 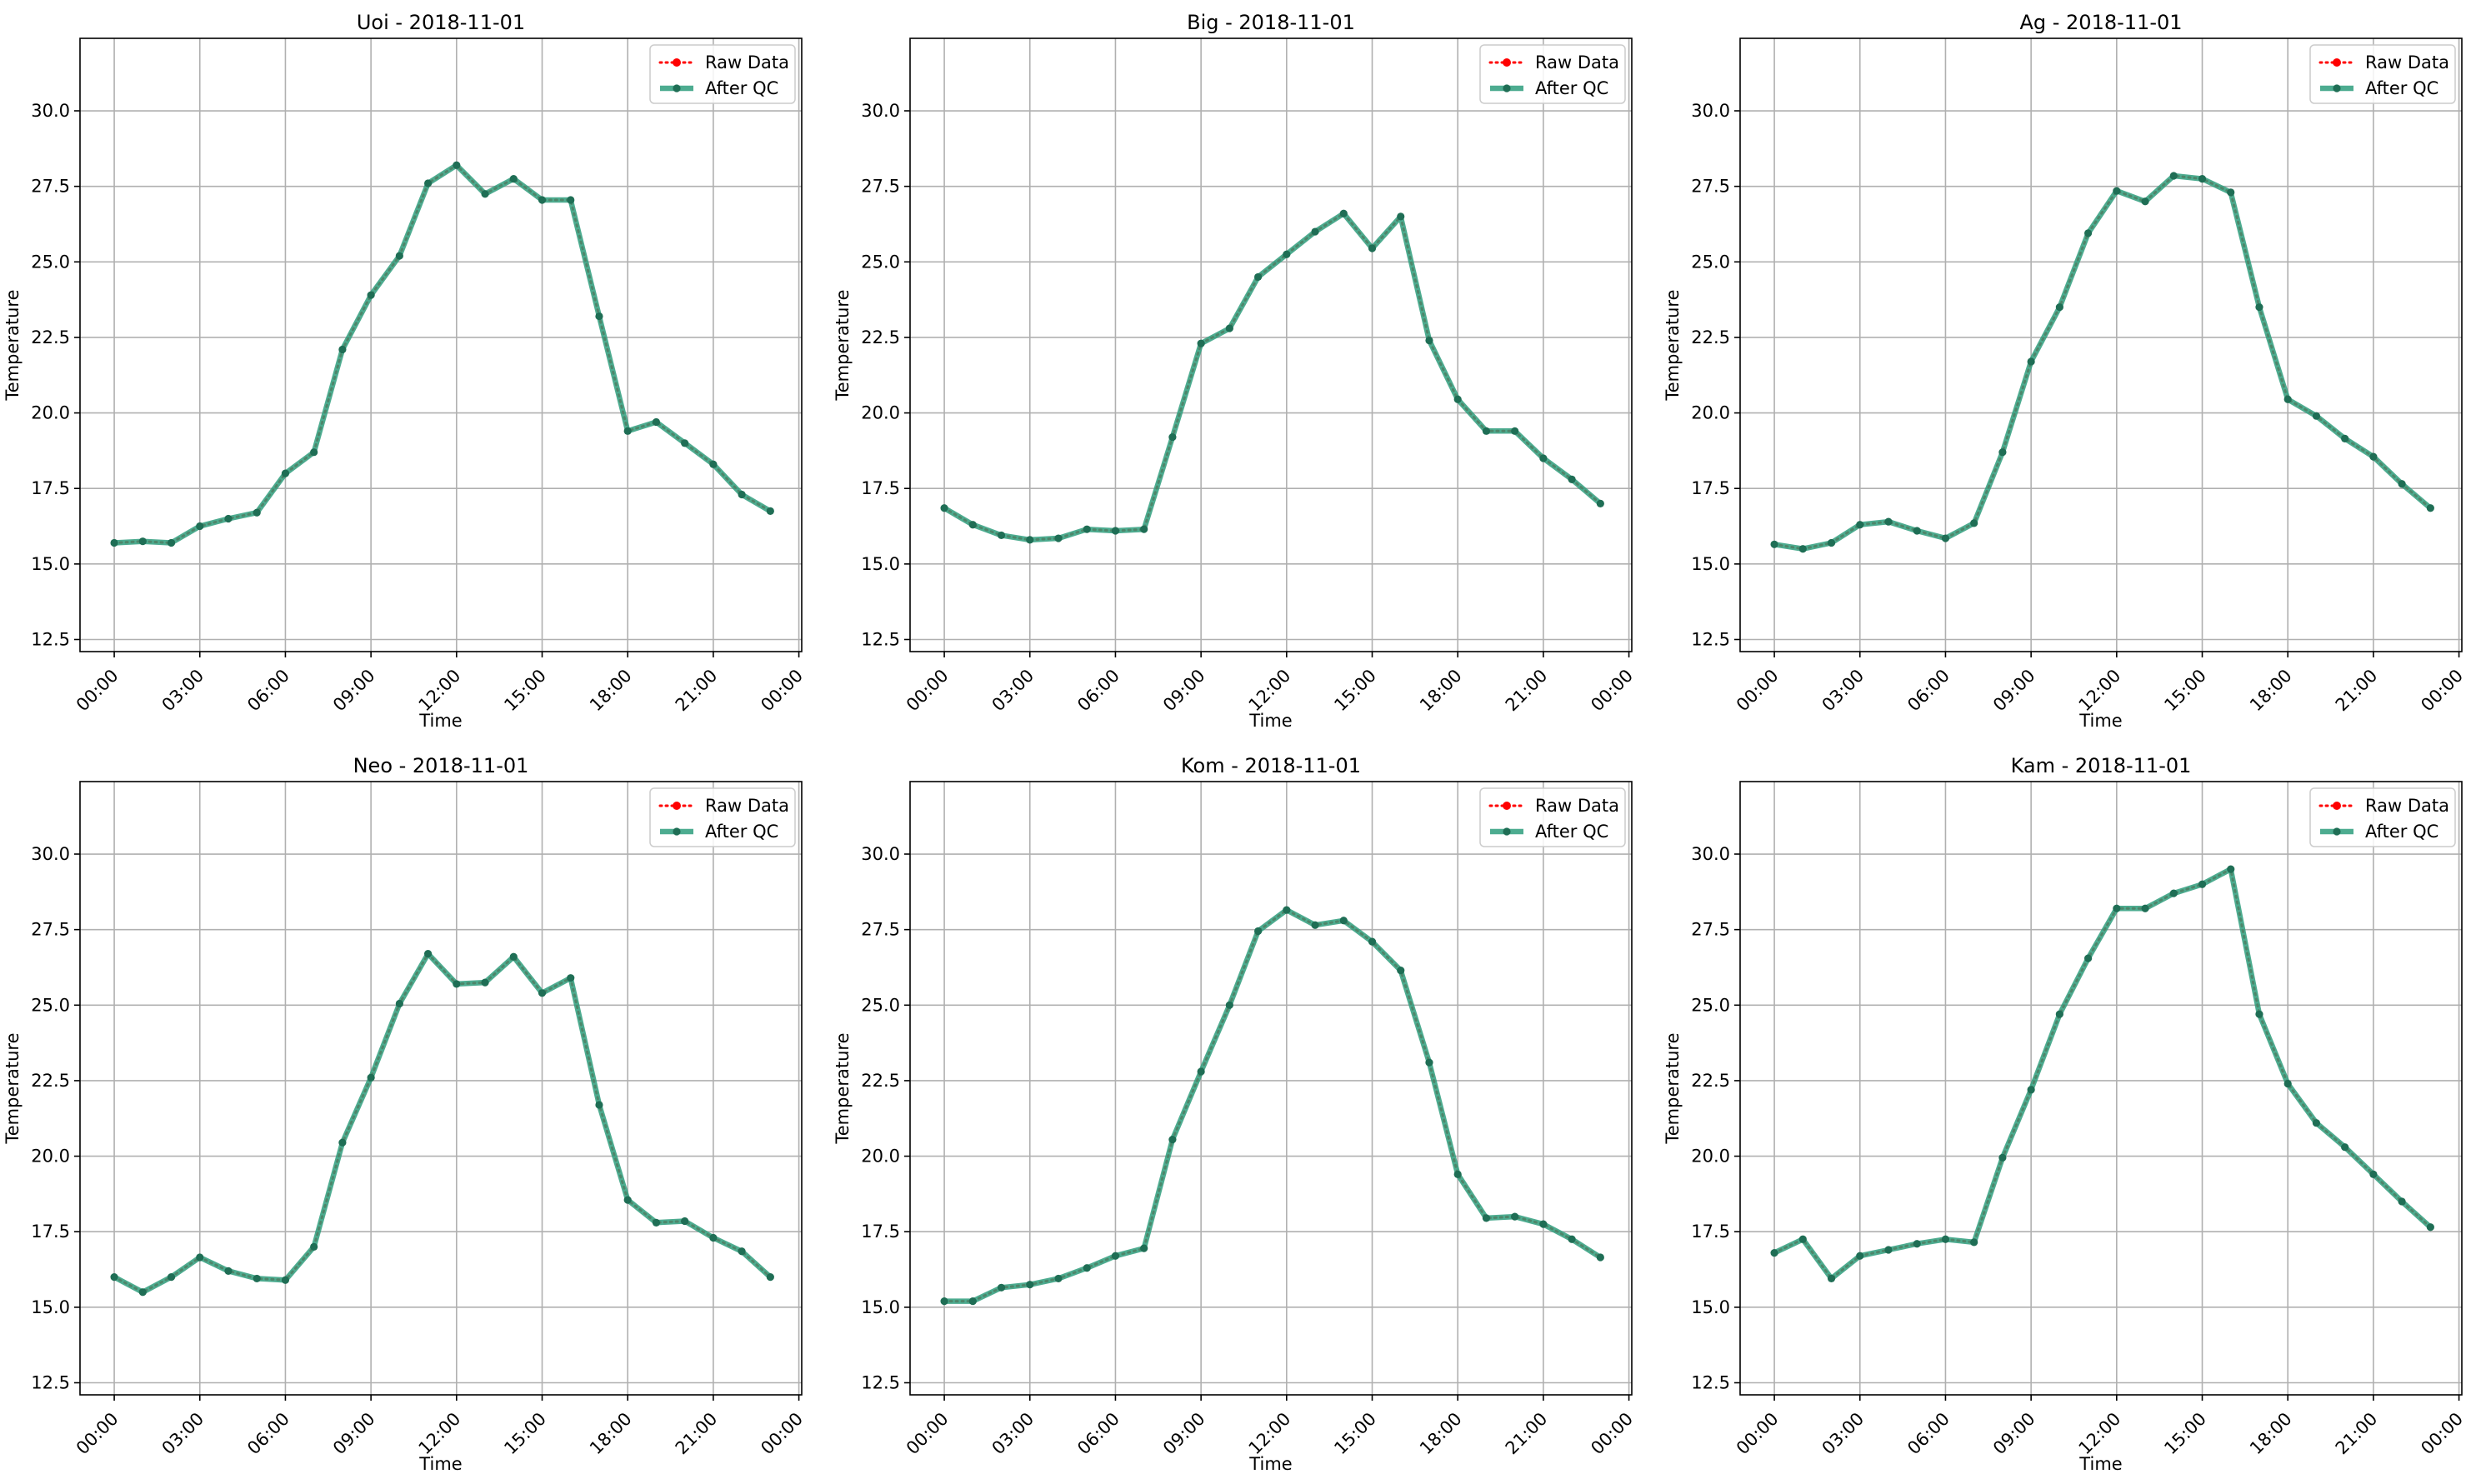 What do you see at coordinates (441, 765) in the screenshot?
I see `chart-title: Neo - 2018-11-01` at bounding box center [441, 765].